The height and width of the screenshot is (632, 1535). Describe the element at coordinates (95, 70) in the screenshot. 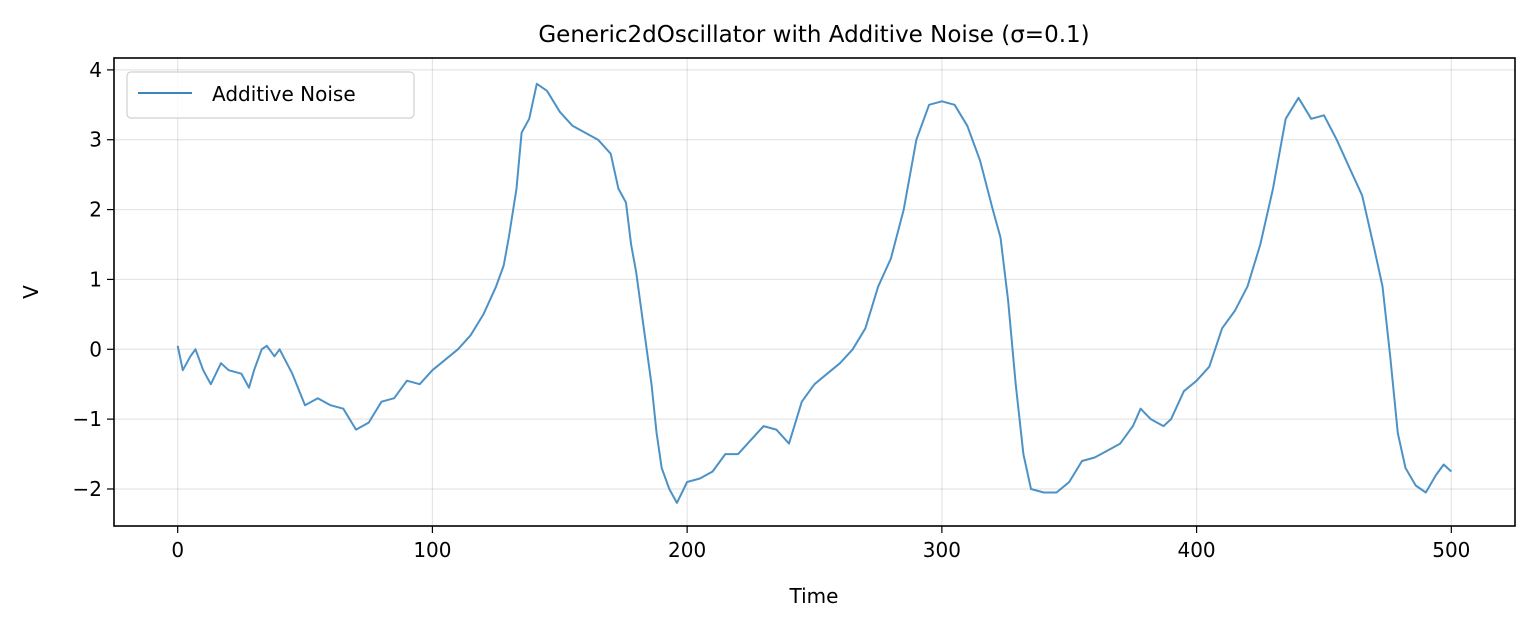

I see `y-tick-label: 4` at that location.